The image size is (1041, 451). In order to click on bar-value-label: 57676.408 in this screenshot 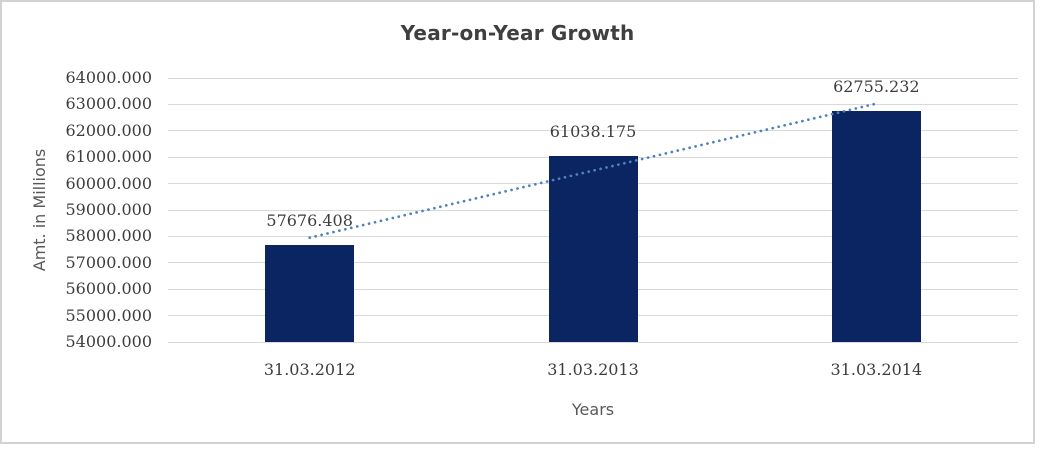, I will do `click(309, 220)`.